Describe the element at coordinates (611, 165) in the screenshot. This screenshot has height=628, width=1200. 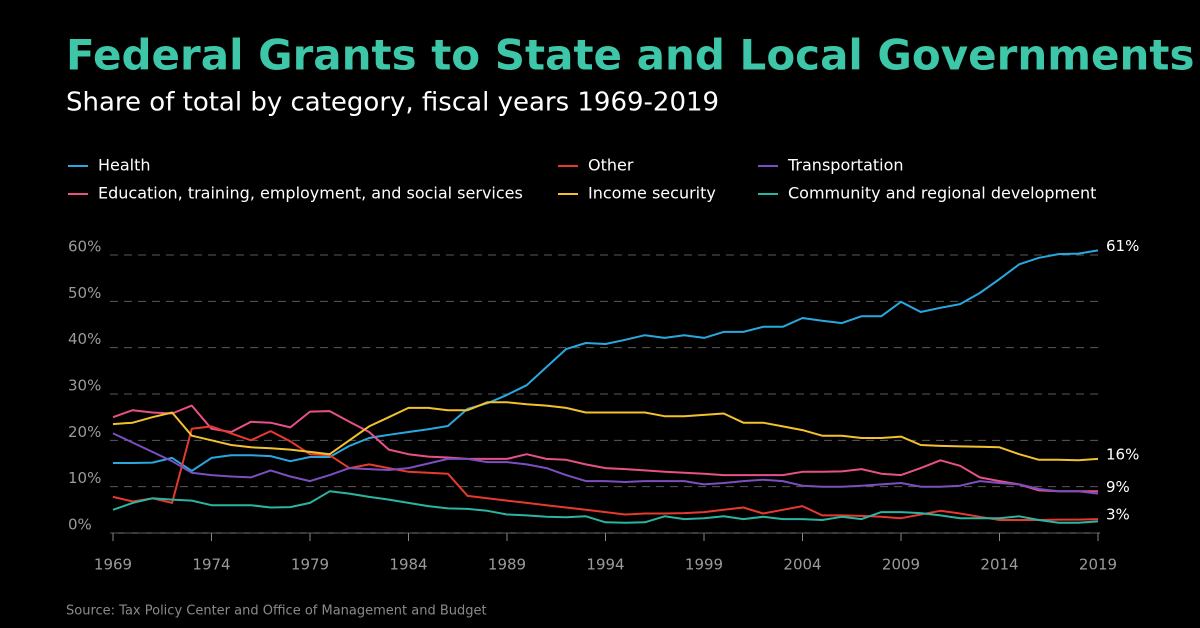
I see `legend-label: Other` at that location.